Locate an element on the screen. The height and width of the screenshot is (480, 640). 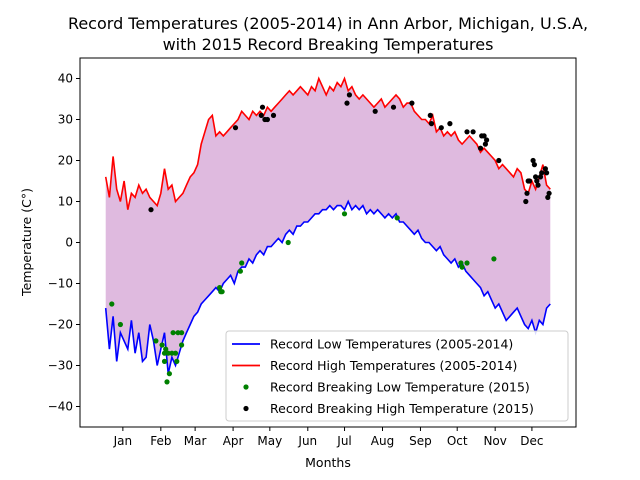
y-tick-label: 20 is located at coordinates (65, 161).